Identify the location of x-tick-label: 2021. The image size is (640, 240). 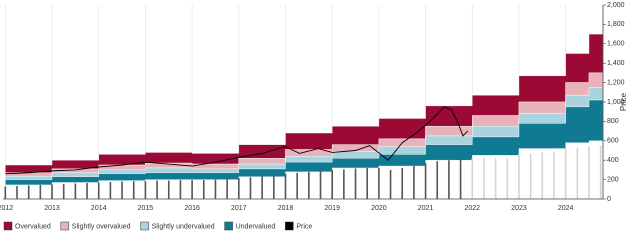
(426, 208).